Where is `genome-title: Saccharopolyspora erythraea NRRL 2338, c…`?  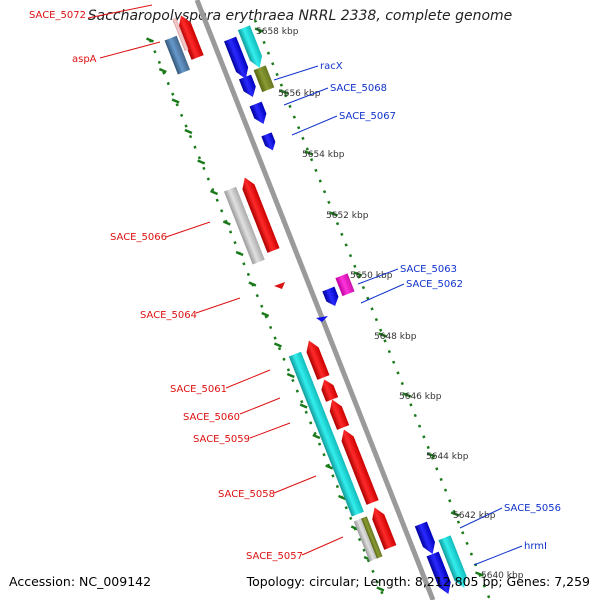 genome-title: Saccharopolyspora erythraea NRRL 2338, c… is located at coordinates (300, 16).